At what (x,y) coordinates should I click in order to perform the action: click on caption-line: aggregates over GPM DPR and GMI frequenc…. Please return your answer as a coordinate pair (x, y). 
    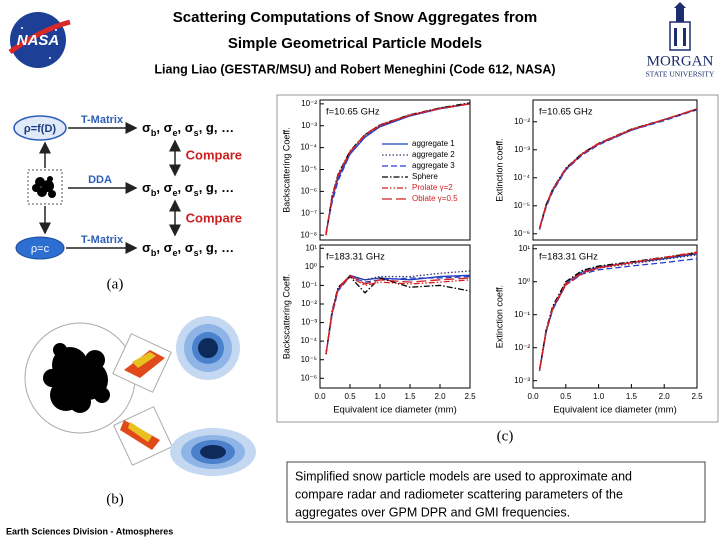
    Looking at the image, I should click on (432, 512).